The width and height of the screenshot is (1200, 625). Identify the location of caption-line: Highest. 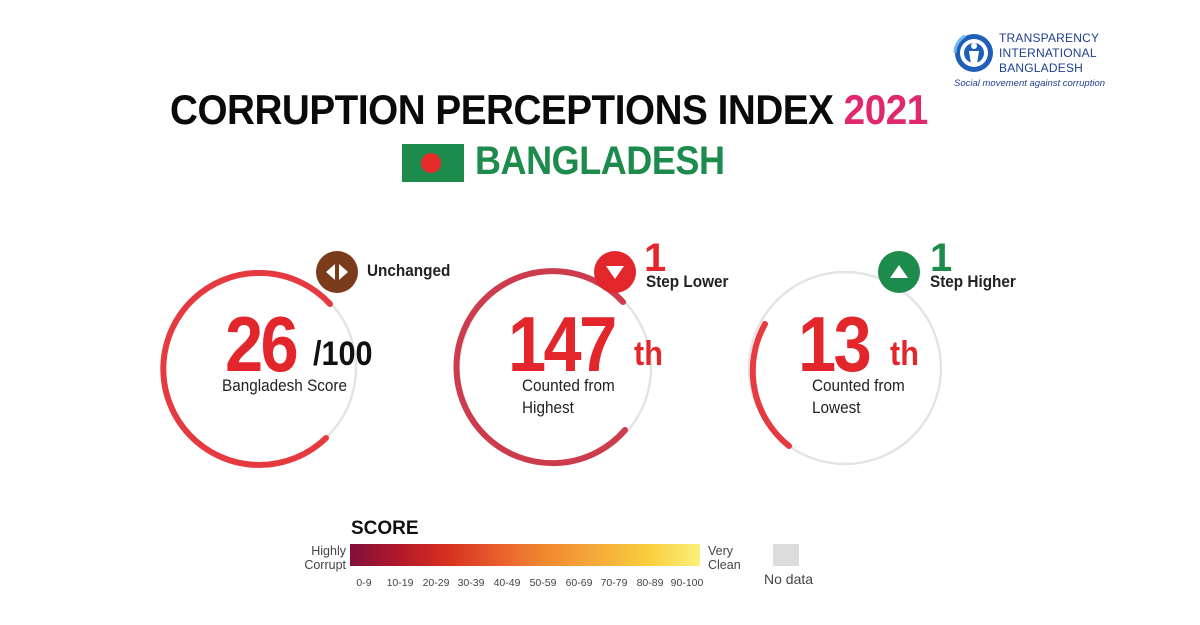
(548, 407).